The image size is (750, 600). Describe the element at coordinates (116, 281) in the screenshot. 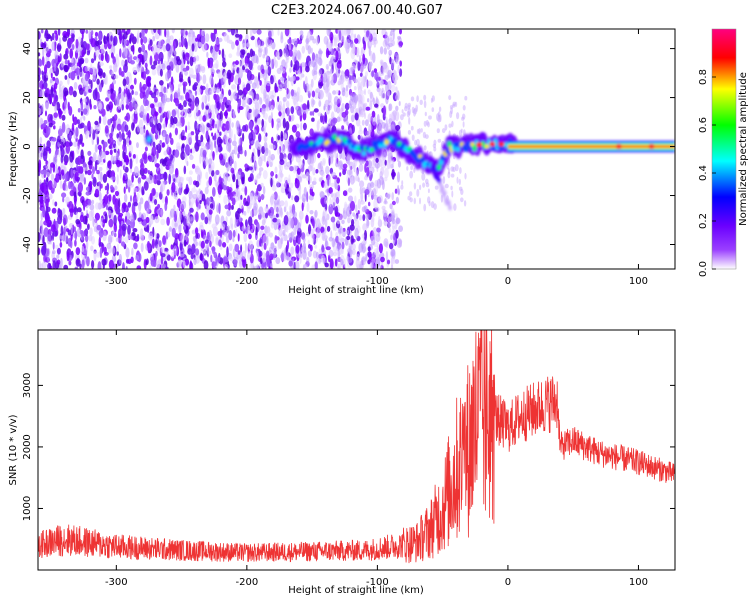

I see `spectrogram-xtick-label: -300` at that location.